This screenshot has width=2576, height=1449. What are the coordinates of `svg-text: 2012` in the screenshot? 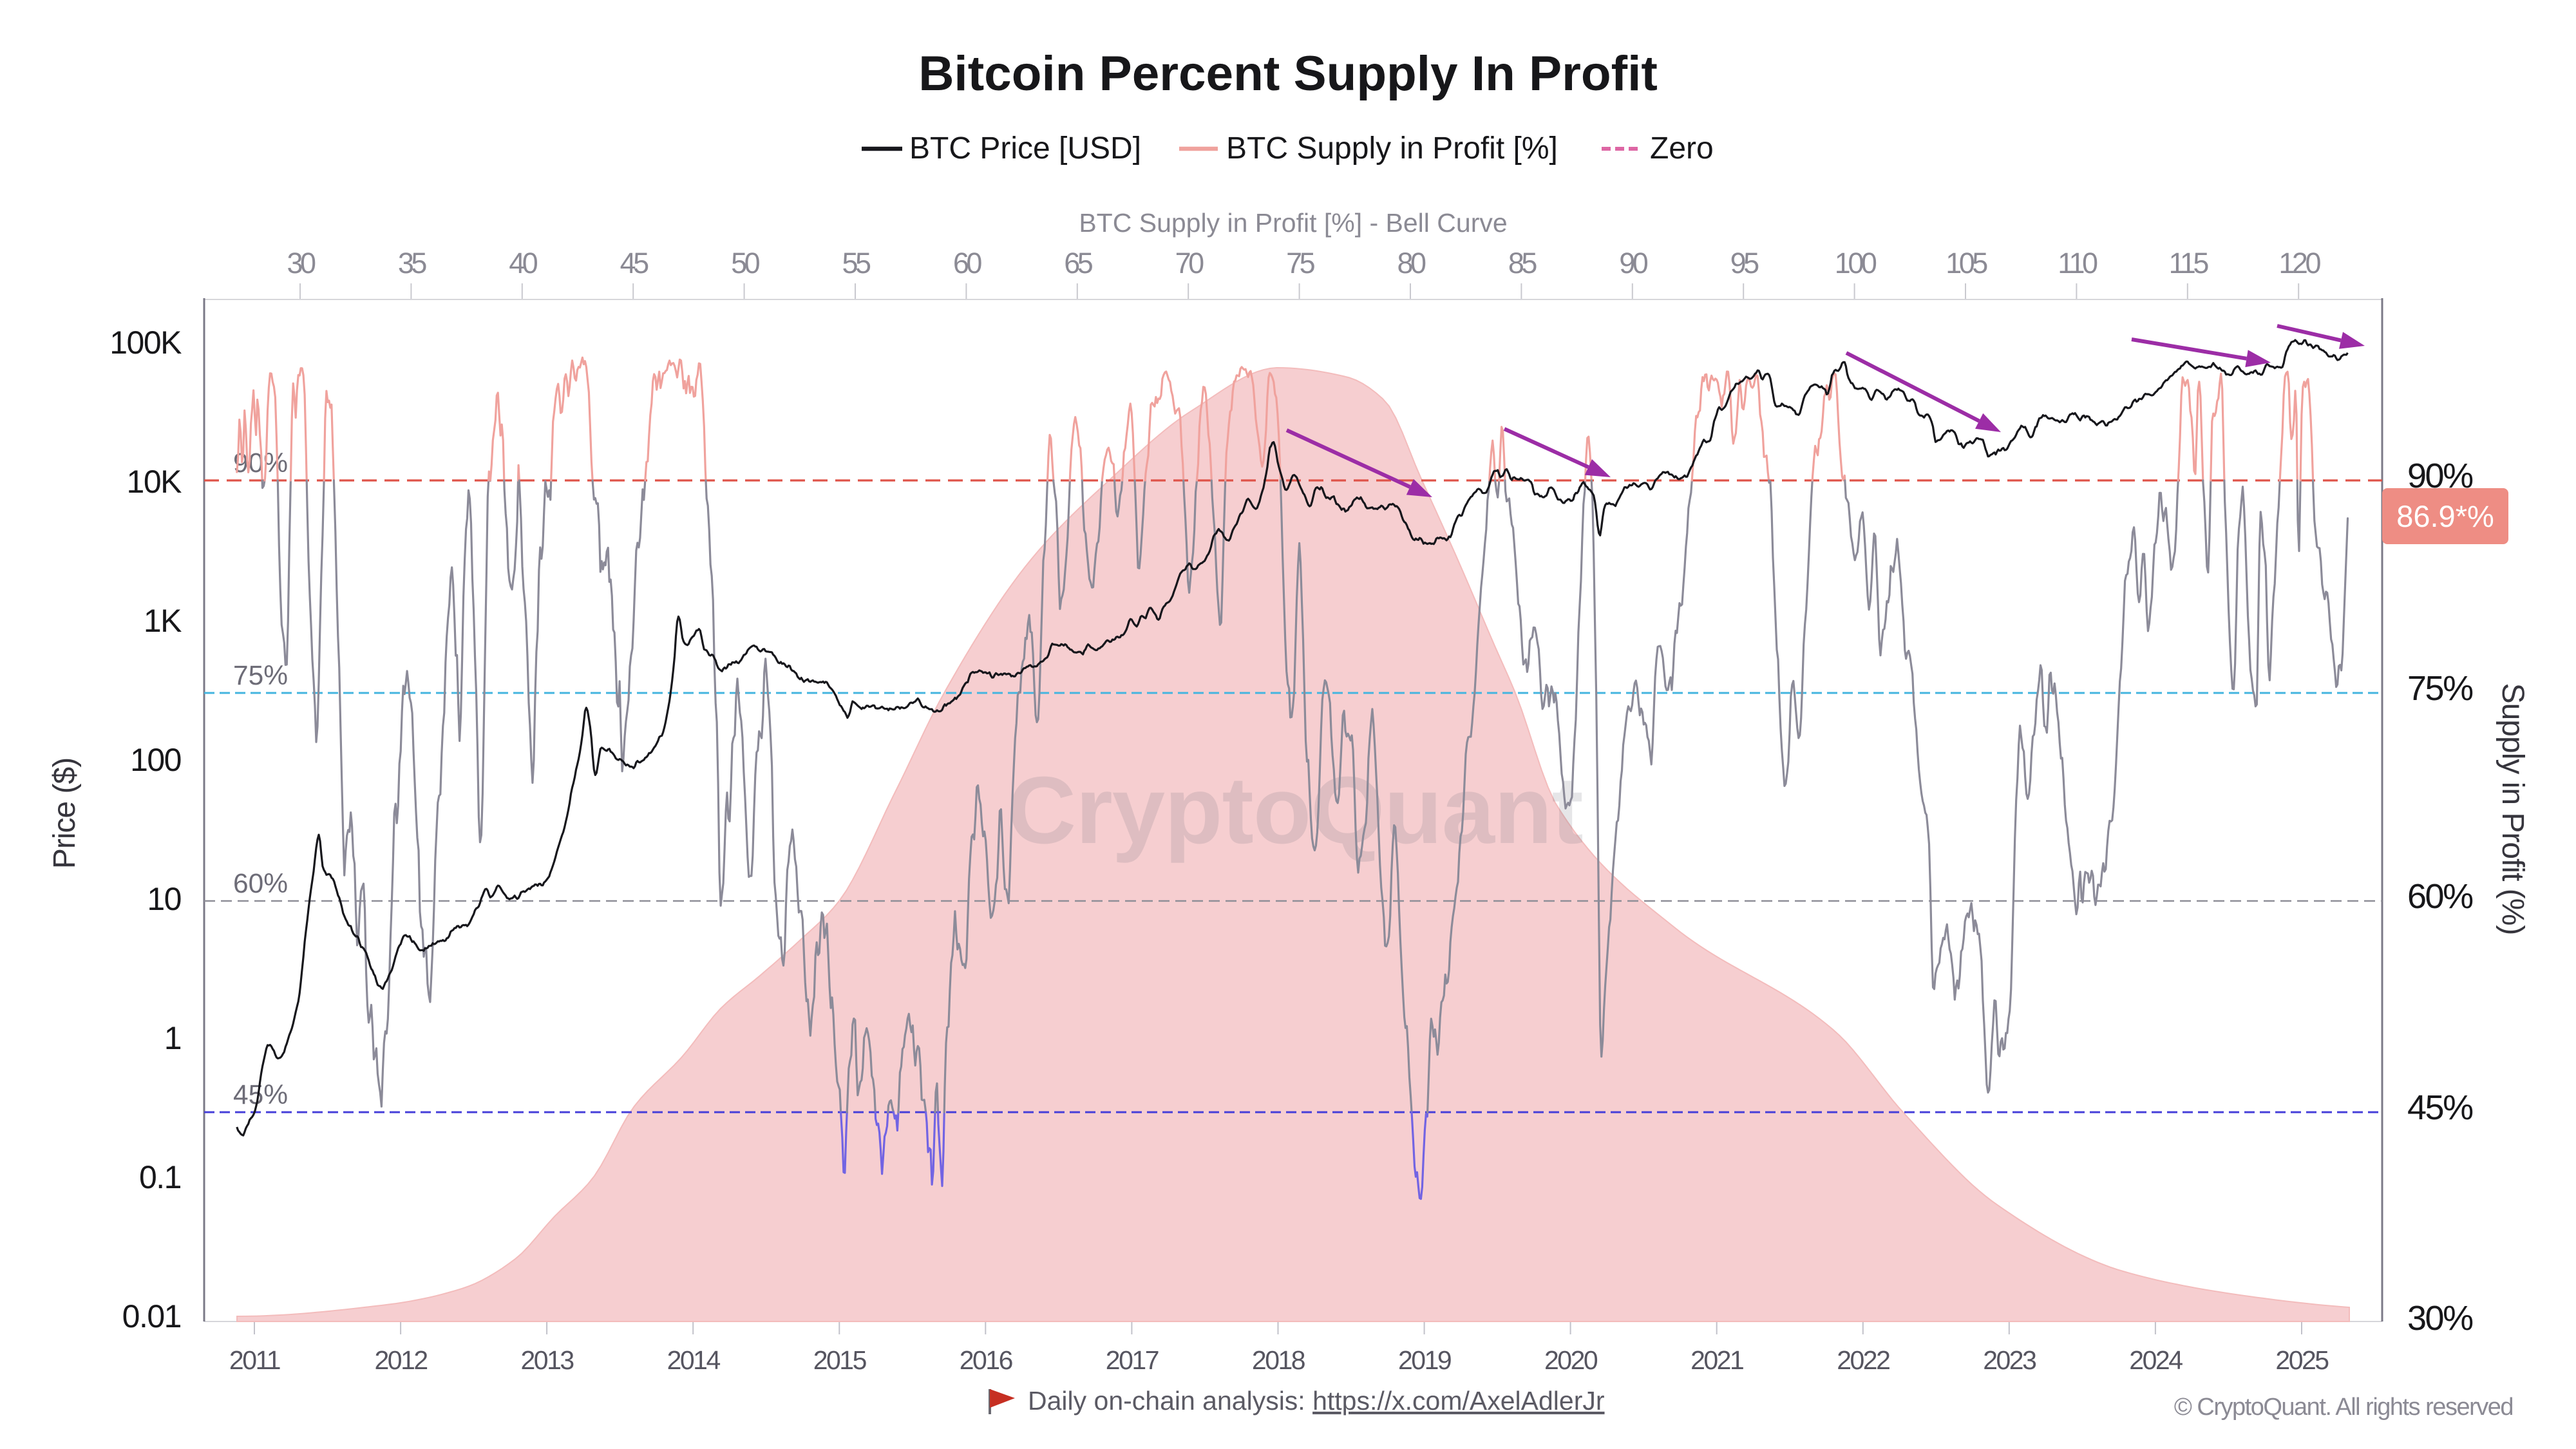 It's located at (400, 1360).